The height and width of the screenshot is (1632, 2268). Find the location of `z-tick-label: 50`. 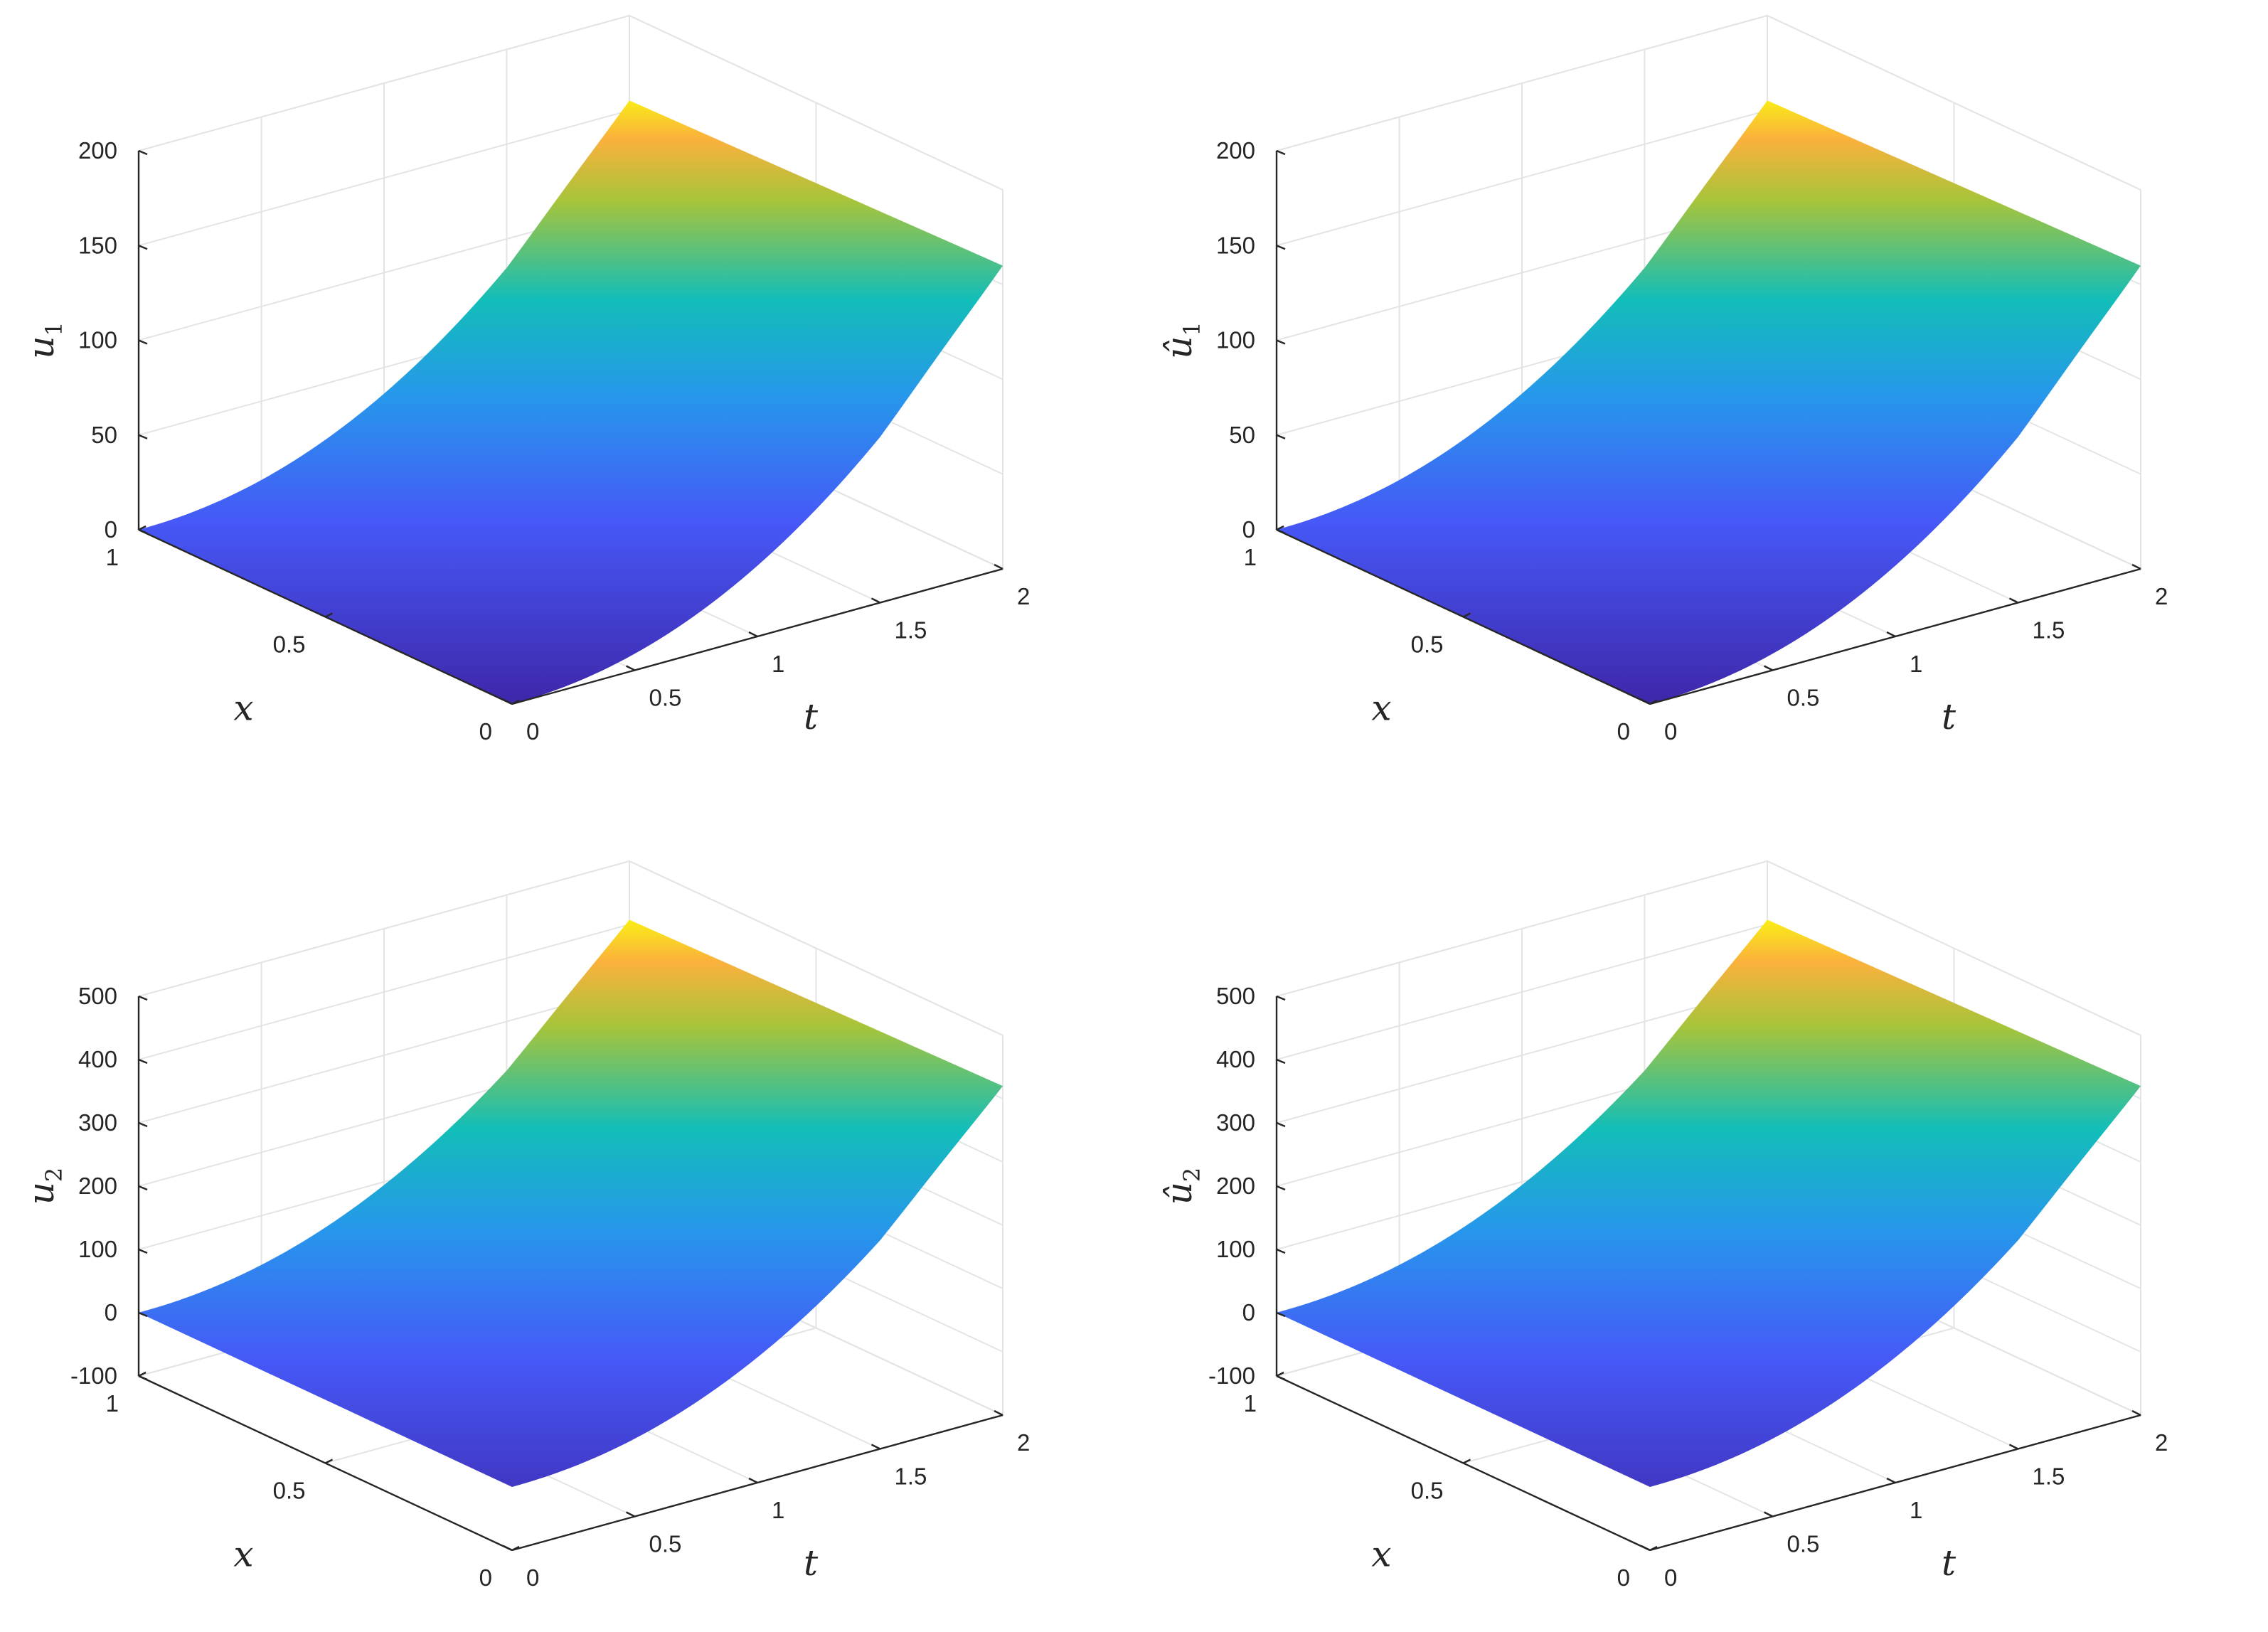

z-tick-label: 50 is located at coordinates (1242, 435).